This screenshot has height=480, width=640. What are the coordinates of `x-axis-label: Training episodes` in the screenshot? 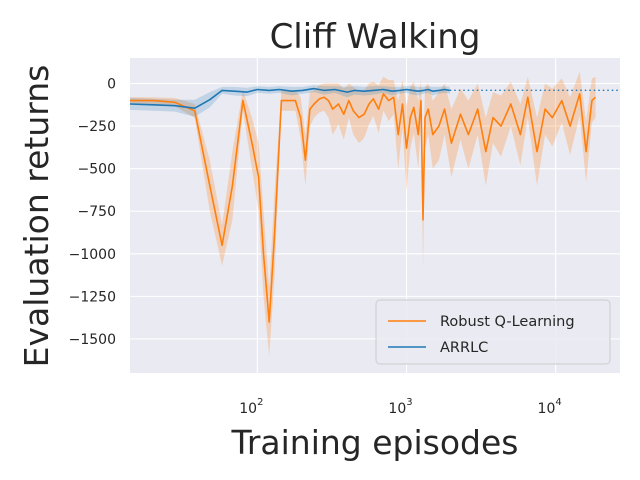 It's located at (375, 442).